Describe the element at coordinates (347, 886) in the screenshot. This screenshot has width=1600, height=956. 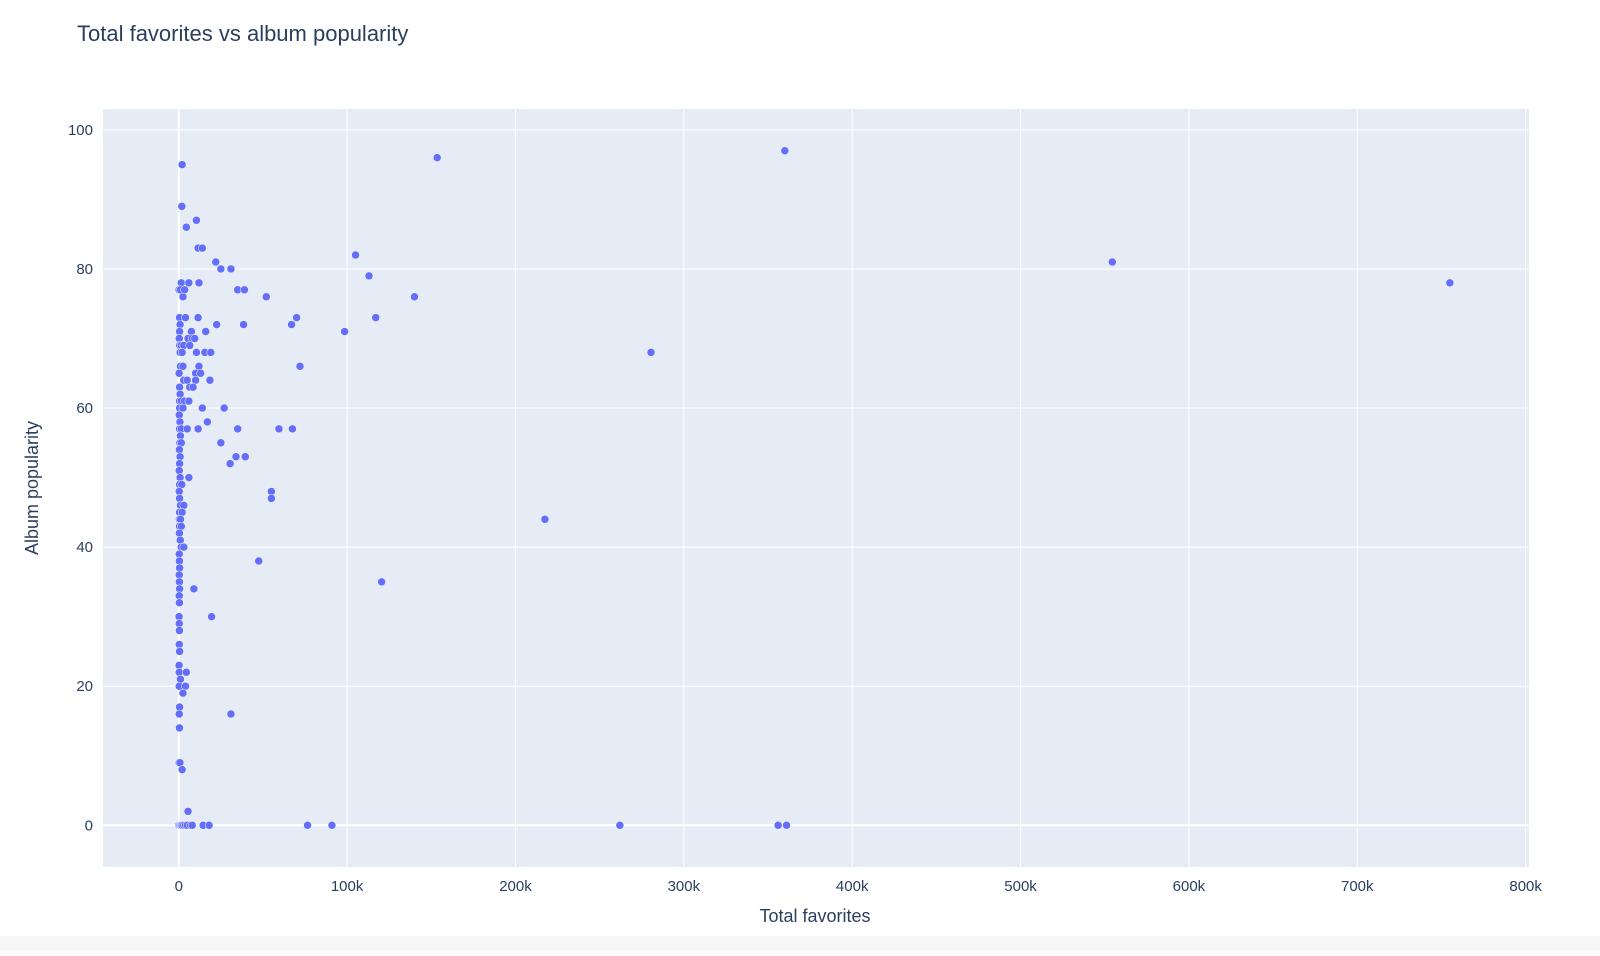
I see `x-tick-label: 100k` at that location.